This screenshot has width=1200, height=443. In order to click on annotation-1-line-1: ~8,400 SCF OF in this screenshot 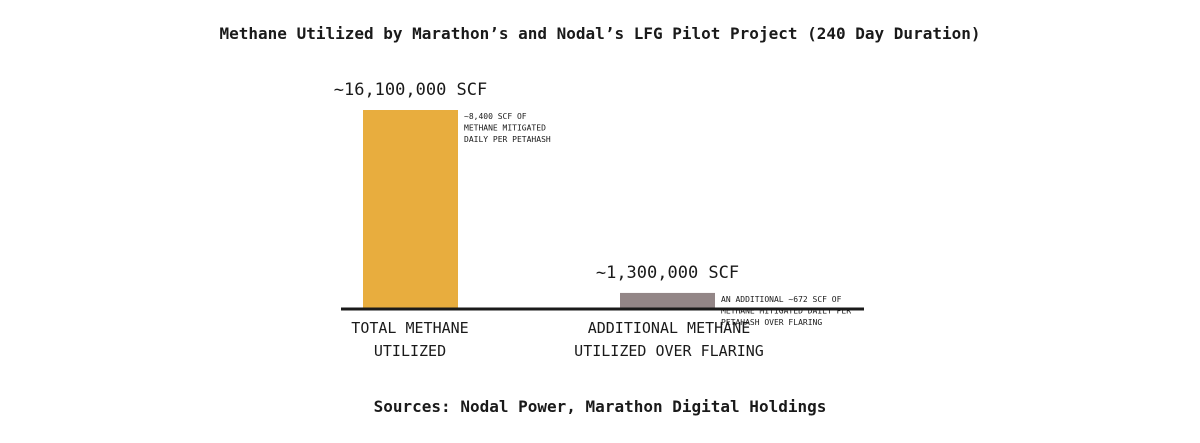, I will do `click(495, 116)`.